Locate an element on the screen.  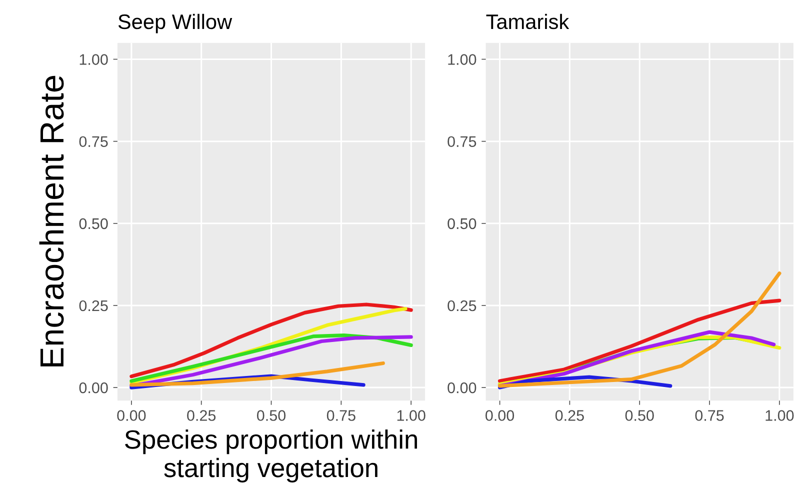
x-axis-title: Species proportion within starting vegetation is located at coordinates (271, 456).